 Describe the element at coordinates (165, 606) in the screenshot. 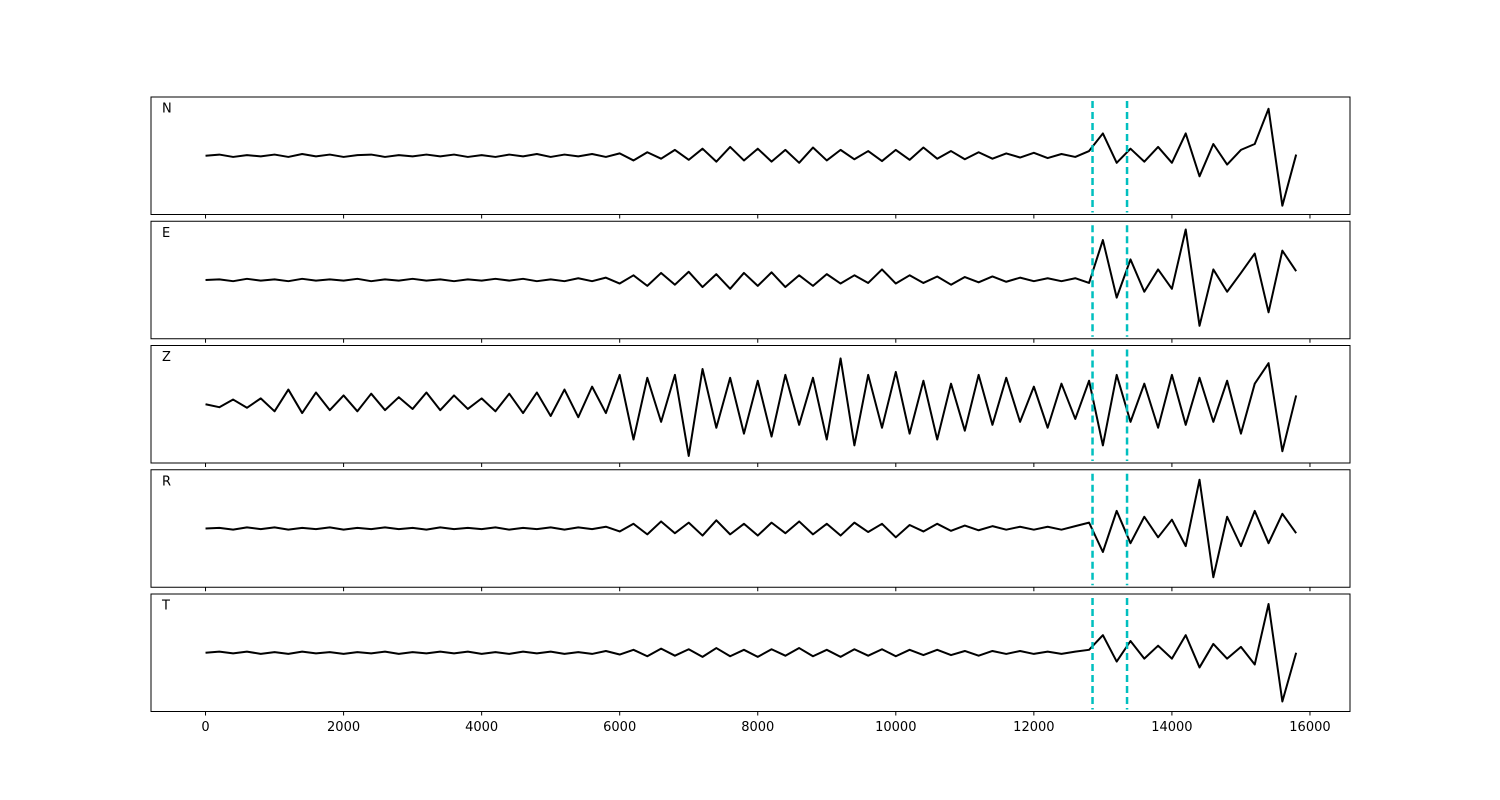

I see `channel-label: T` at that location.